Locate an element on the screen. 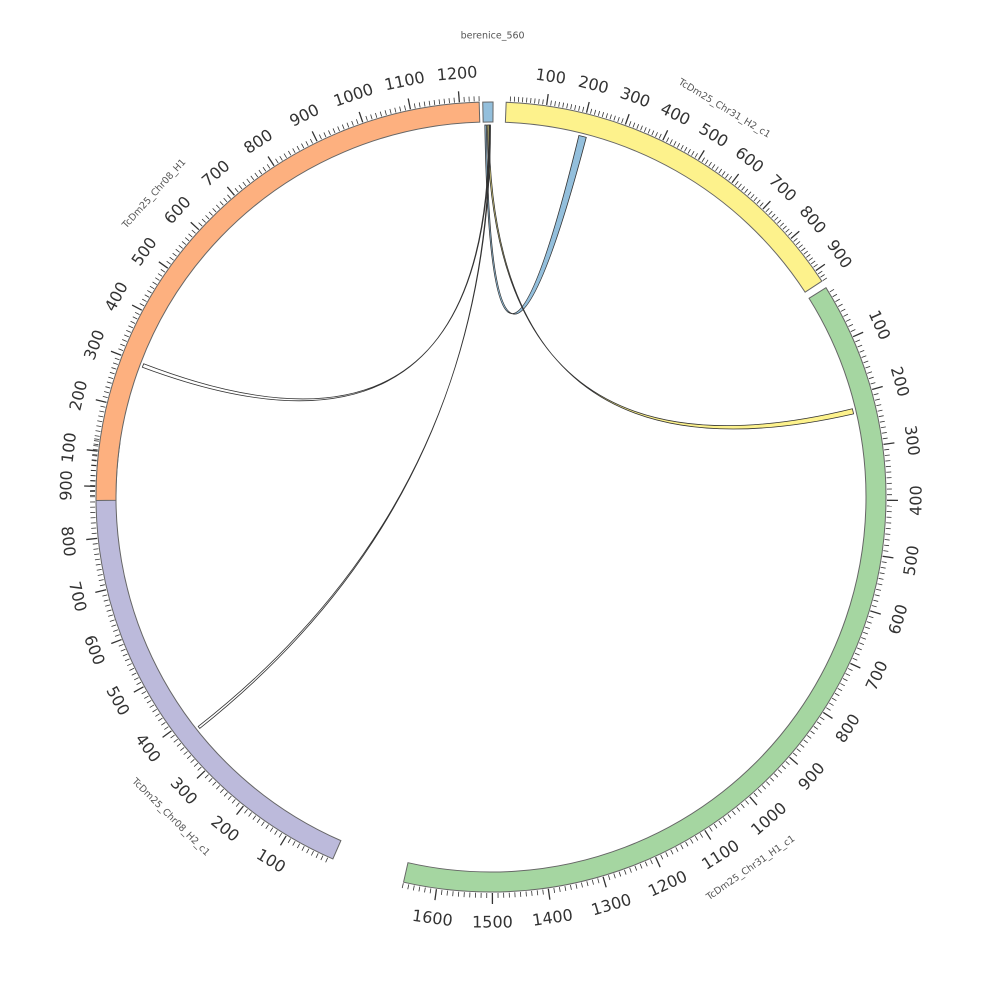 The image size is (1000, 1000). tick-label: 200 is located at coordinates (78, 395).